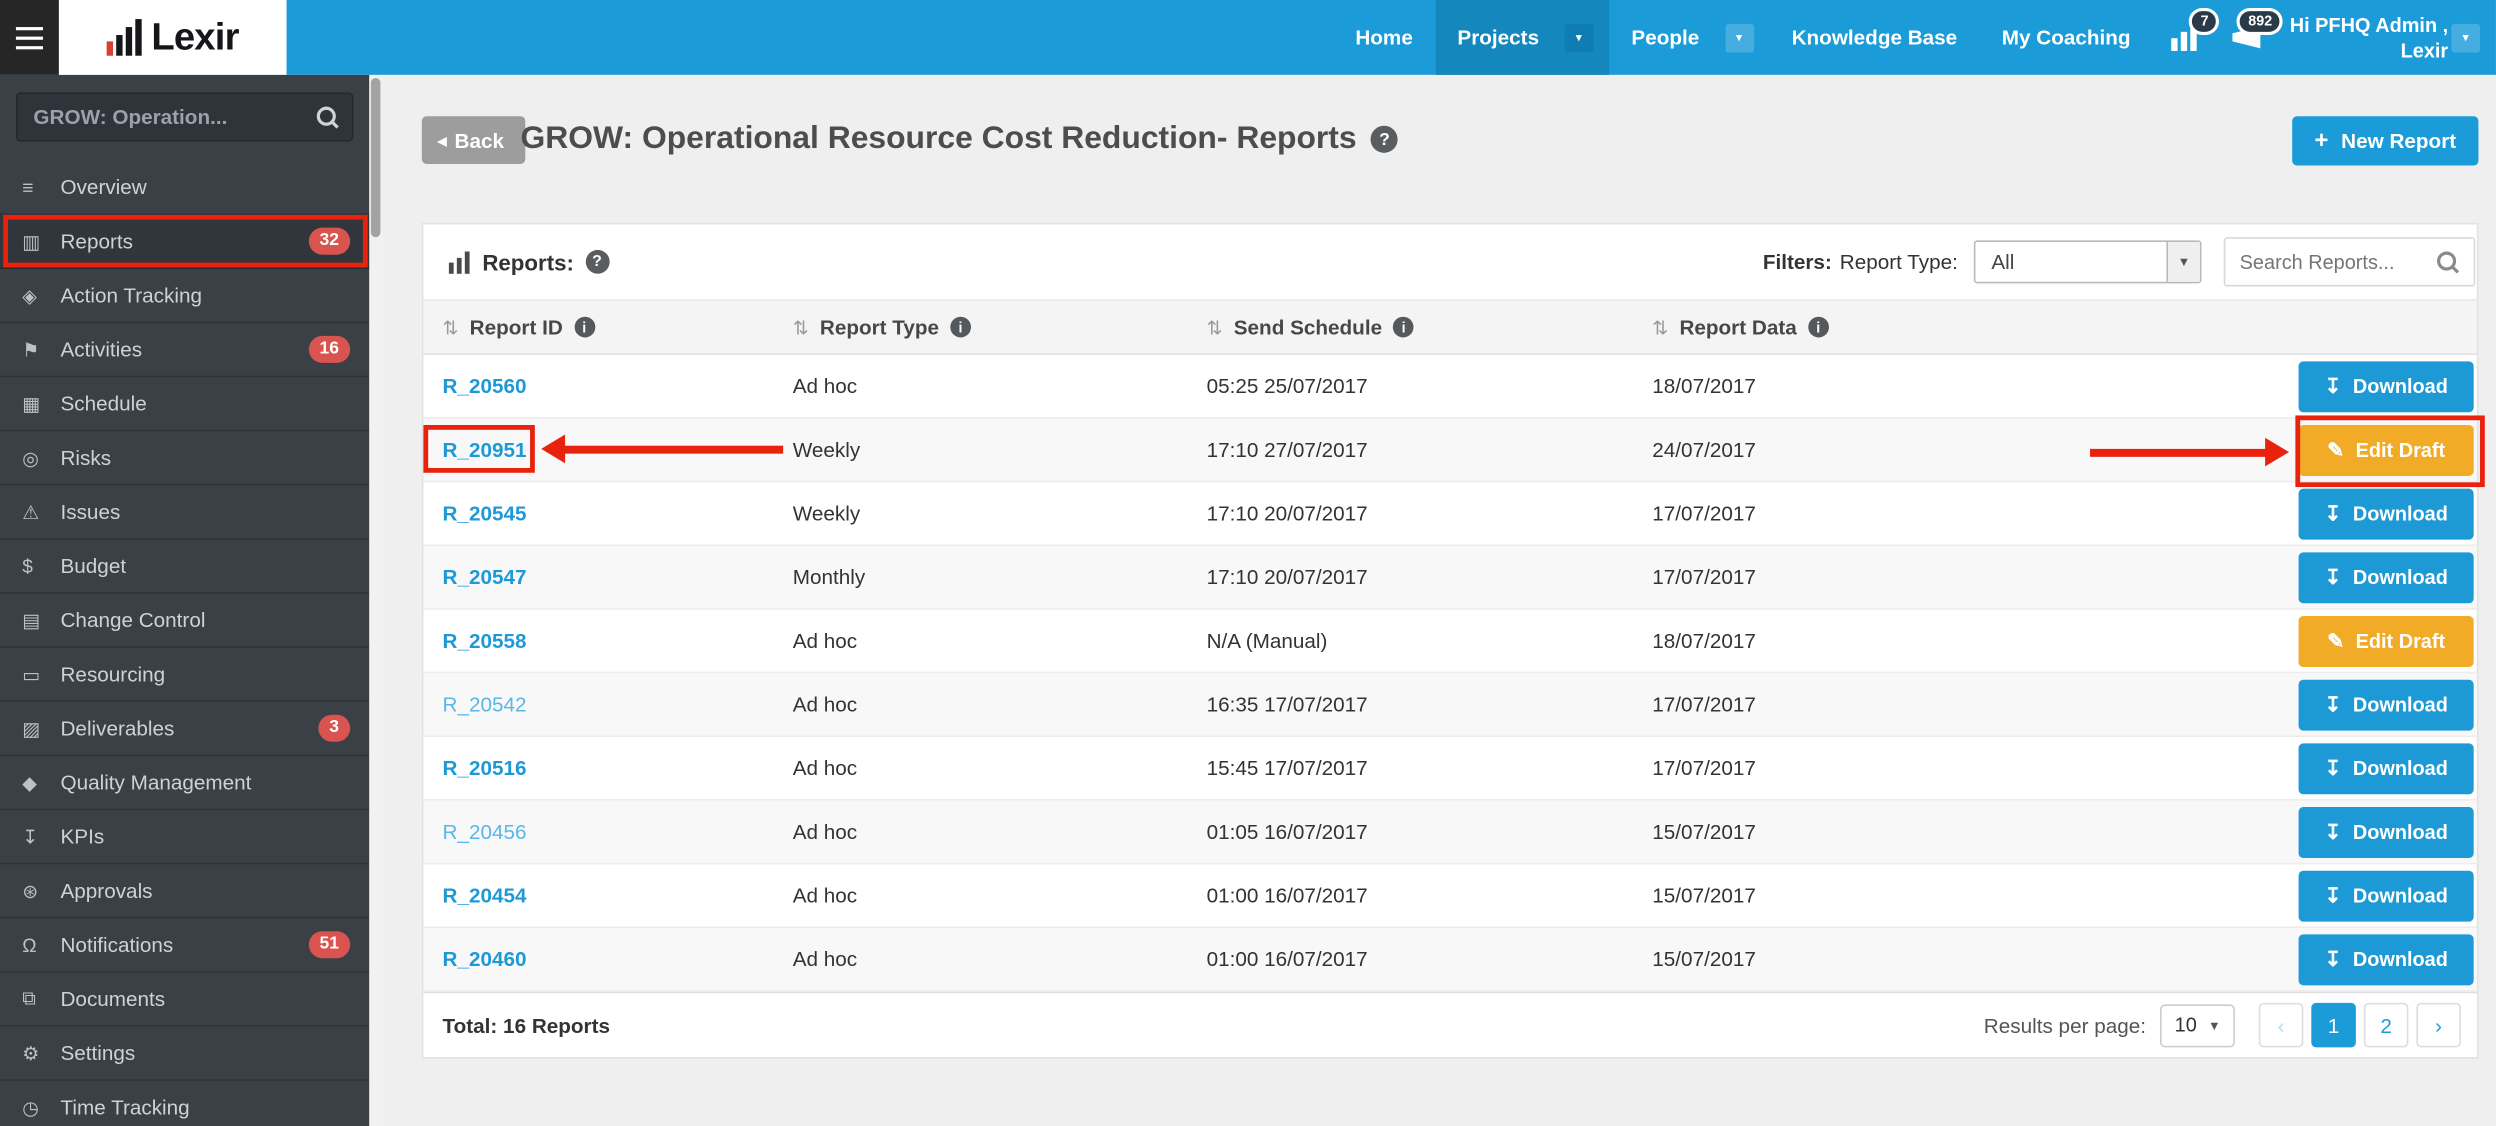 The width and height of the screenshot is (2496, 1126). I want to click on documents-icon: ⧉, so click(29, 998).